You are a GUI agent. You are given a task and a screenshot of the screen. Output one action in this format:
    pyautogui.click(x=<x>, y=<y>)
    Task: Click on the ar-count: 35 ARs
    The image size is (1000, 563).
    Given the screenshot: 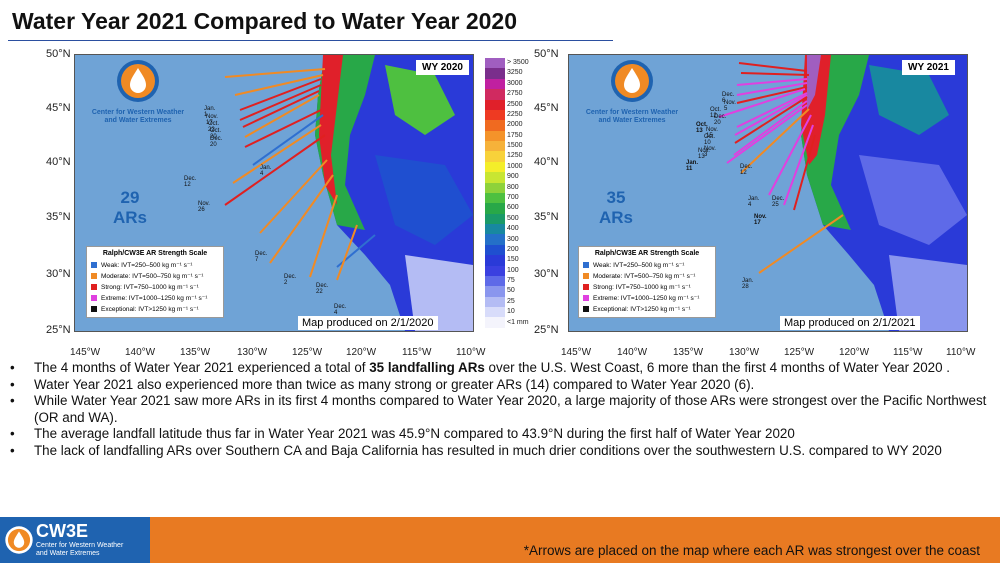 What is the action you would take?
    pyautogui.click(x=616, y=208)
    